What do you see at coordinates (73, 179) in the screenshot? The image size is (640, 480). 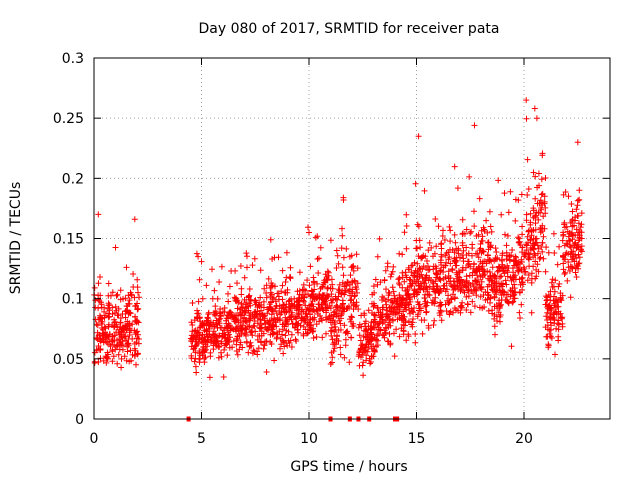 I see `y-tick-label: 0.2` at bounding box center [73, 179].